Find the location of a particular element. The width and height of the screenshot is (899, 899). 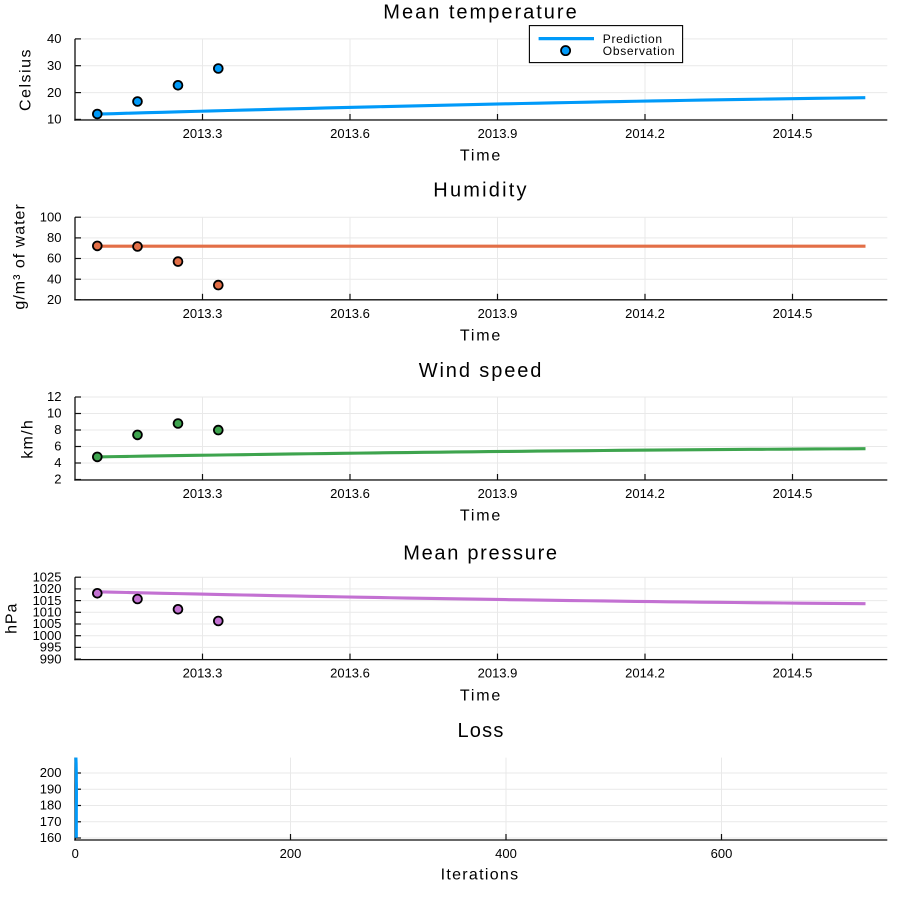

svg-text: 100 is located at coordinates (51, 216).